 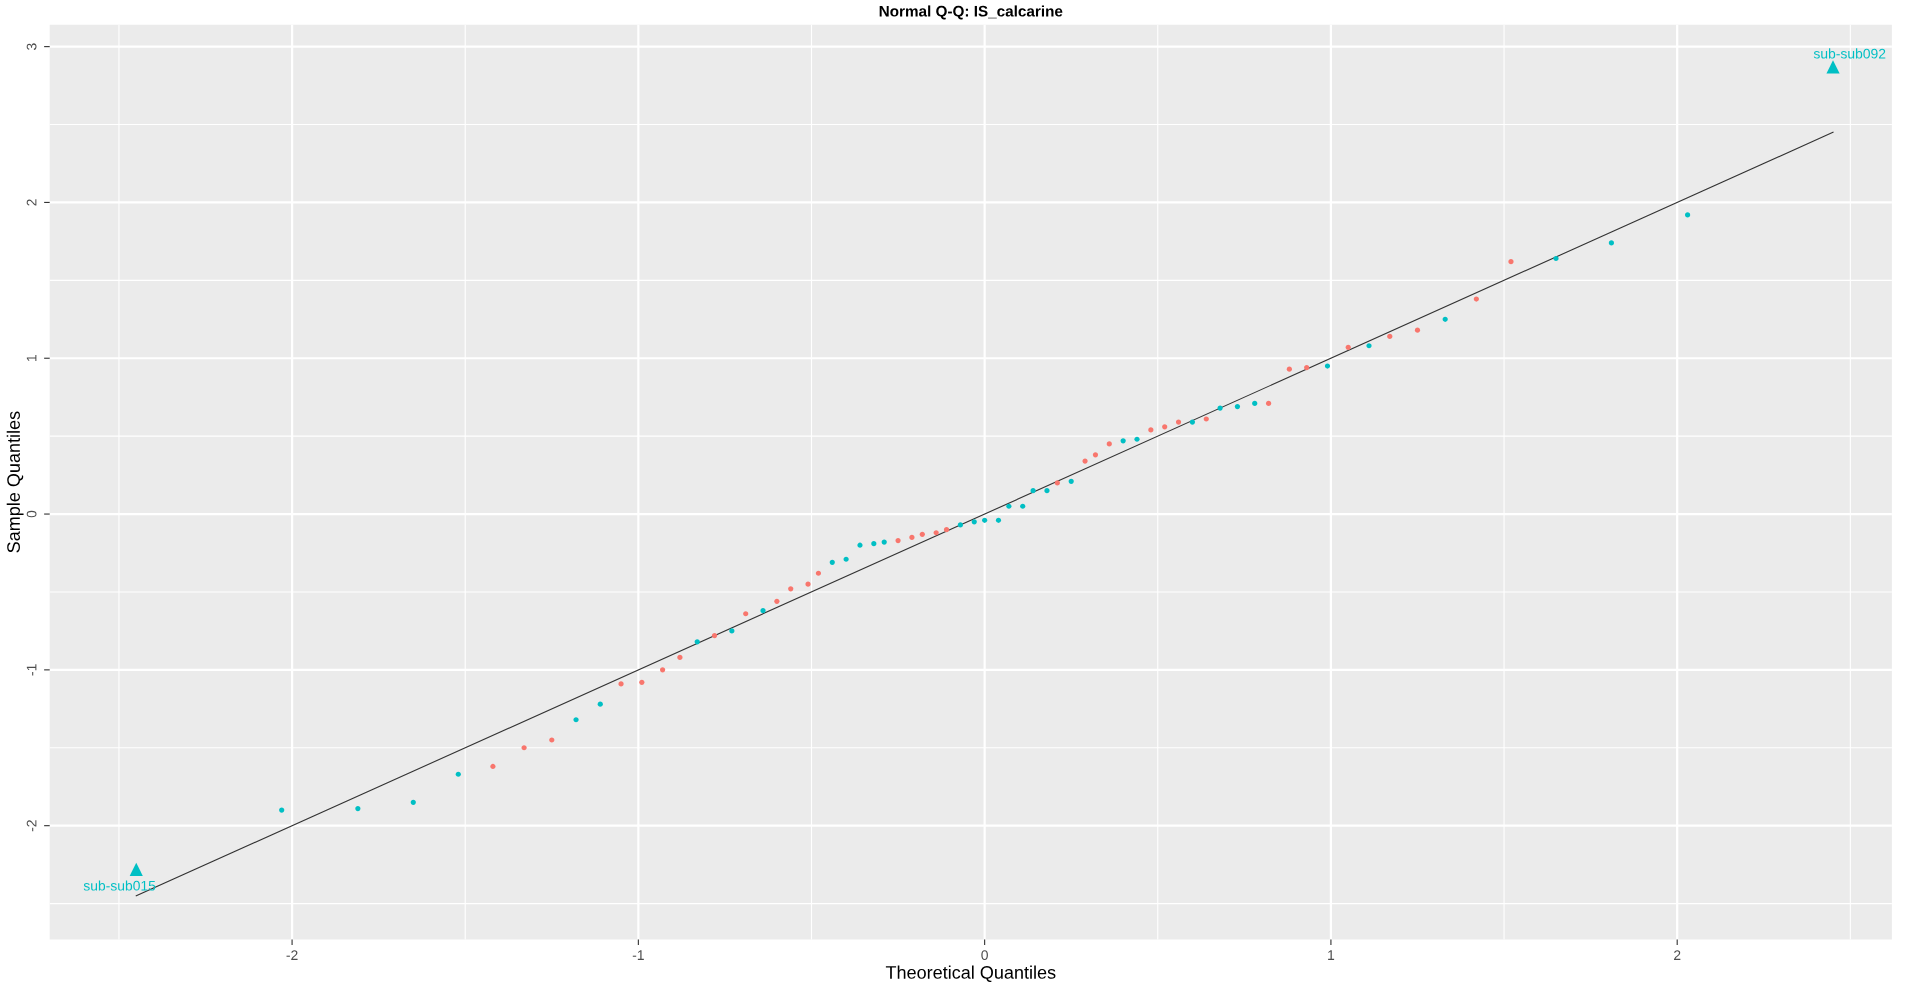 What do you see at coordinates (984, 955) in the screenshot?
I see `x-tick-label: 0` at bounding box center [984, 955].